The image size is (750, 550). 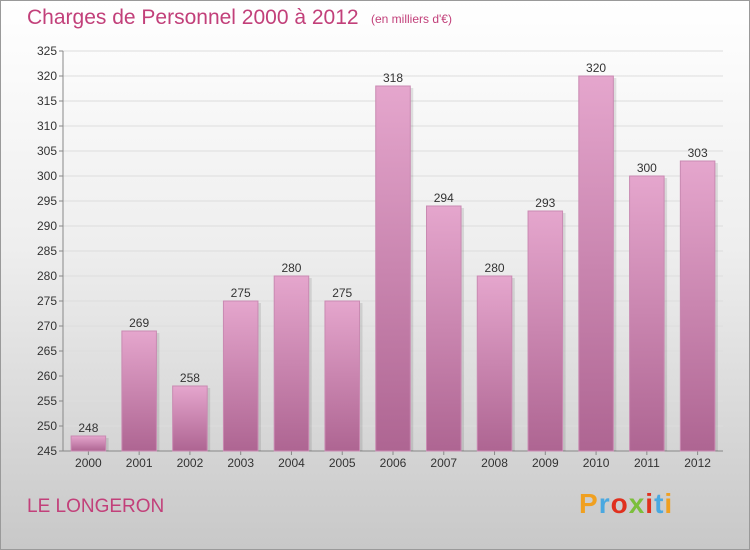 I want to click on x-tick-label: 2009, so click(x=545, y=463).